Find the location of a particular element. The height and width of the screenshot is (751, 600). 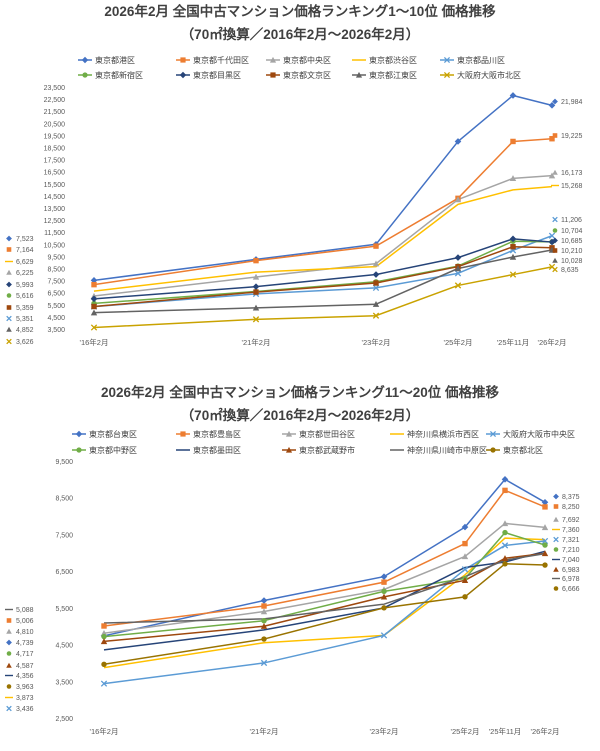

chart1-start-data-label: 4,852 is located at coordinates (25, 330).